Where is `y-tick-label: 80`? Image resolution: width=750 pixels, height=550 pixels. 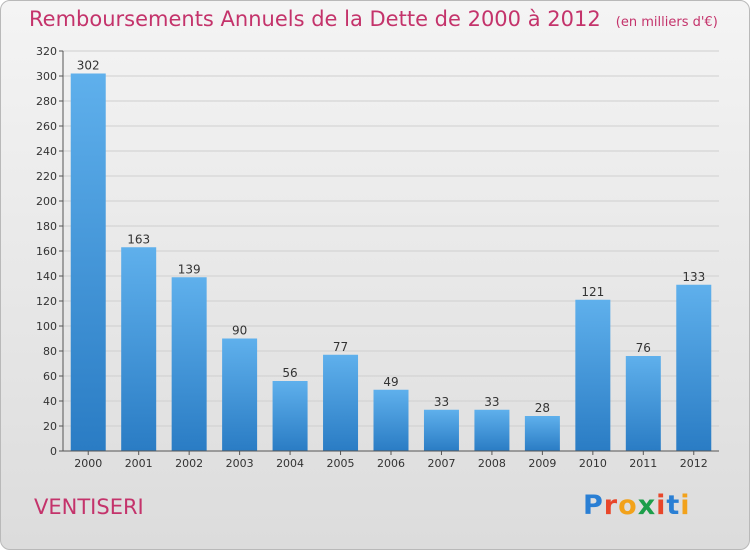 y-tick-label: 80 is located at coordinates (50, 351).